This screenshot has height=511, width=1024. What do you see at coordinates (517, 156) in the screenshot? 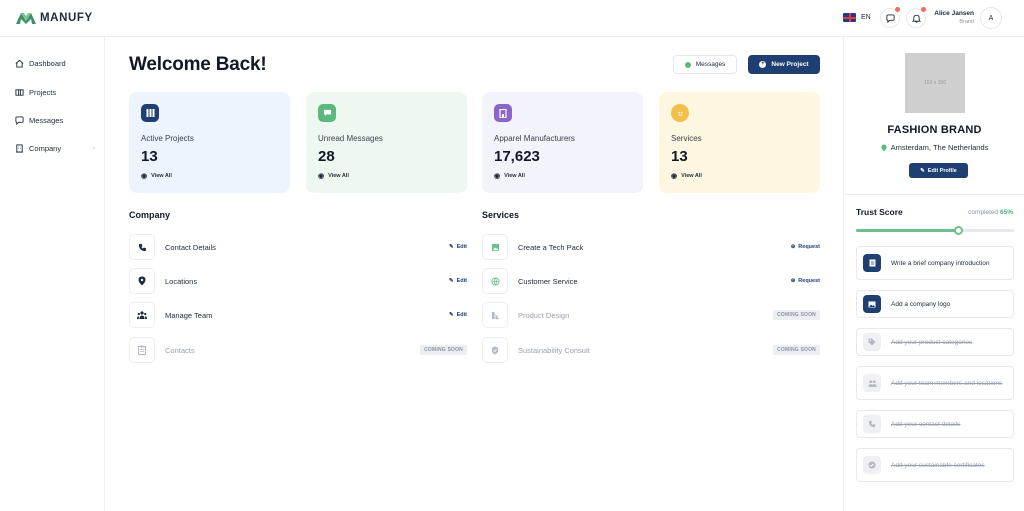
I see `stat-value: 17,623` at bounding box center [517, 156].